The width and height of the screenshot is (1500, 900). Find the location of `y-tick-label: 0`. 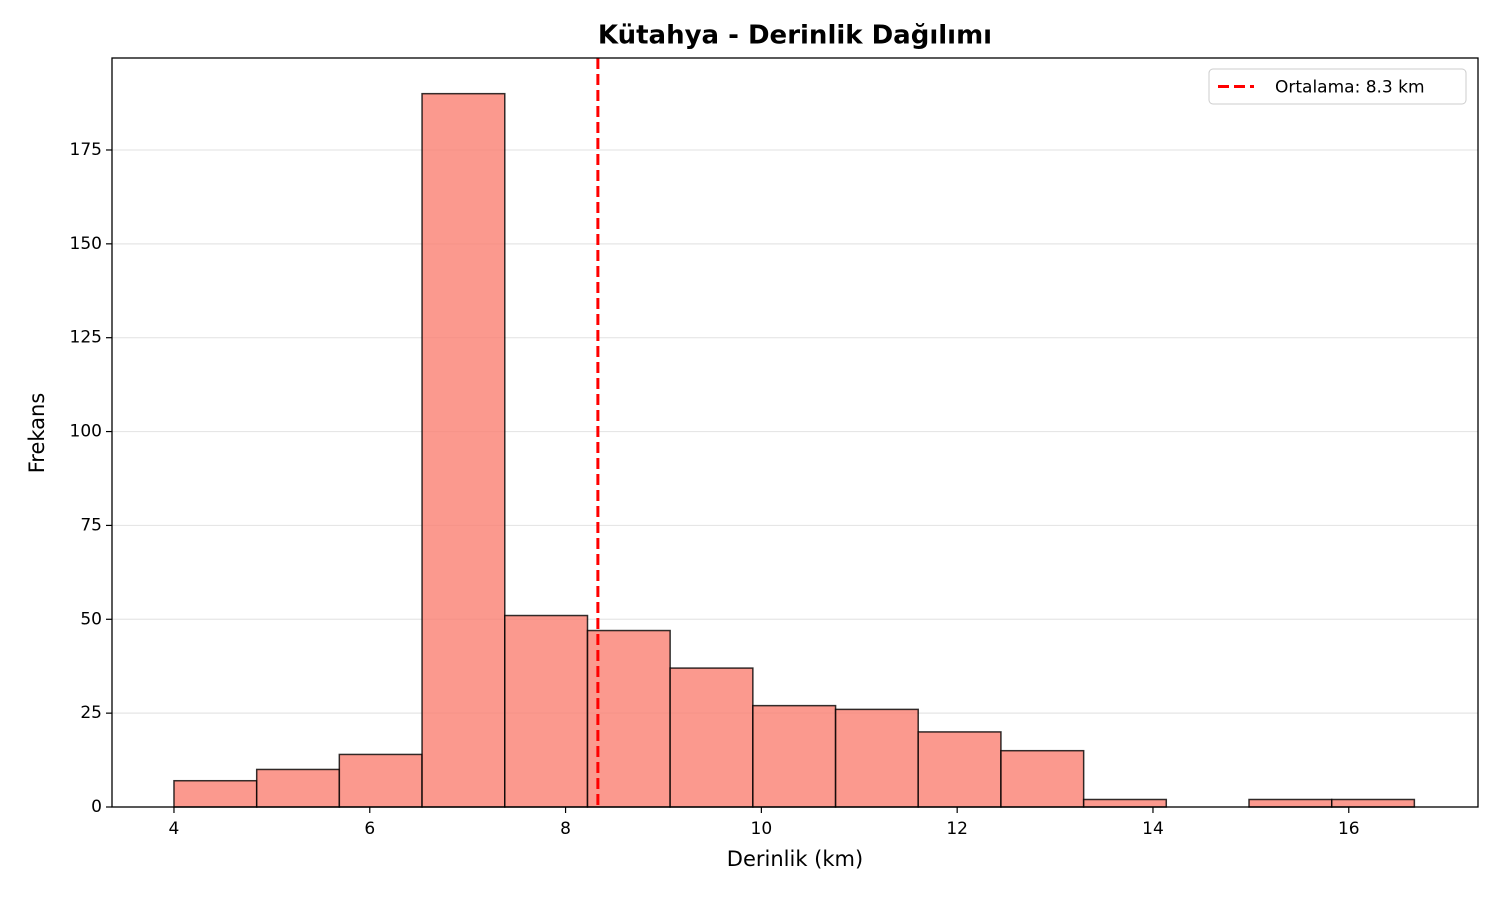

y-tick-label: 0 is located at coordinates (96, 807).